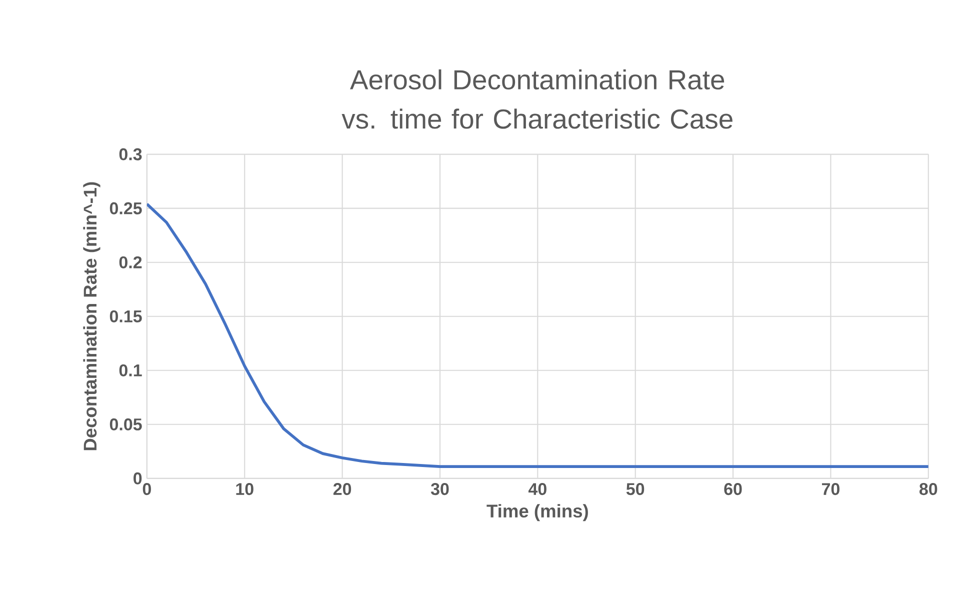 This screenshot has width=961, height=590. Describe the element at coordinates (245, 489) in the screenshot. I see `x-tick-label: 10` at that location.